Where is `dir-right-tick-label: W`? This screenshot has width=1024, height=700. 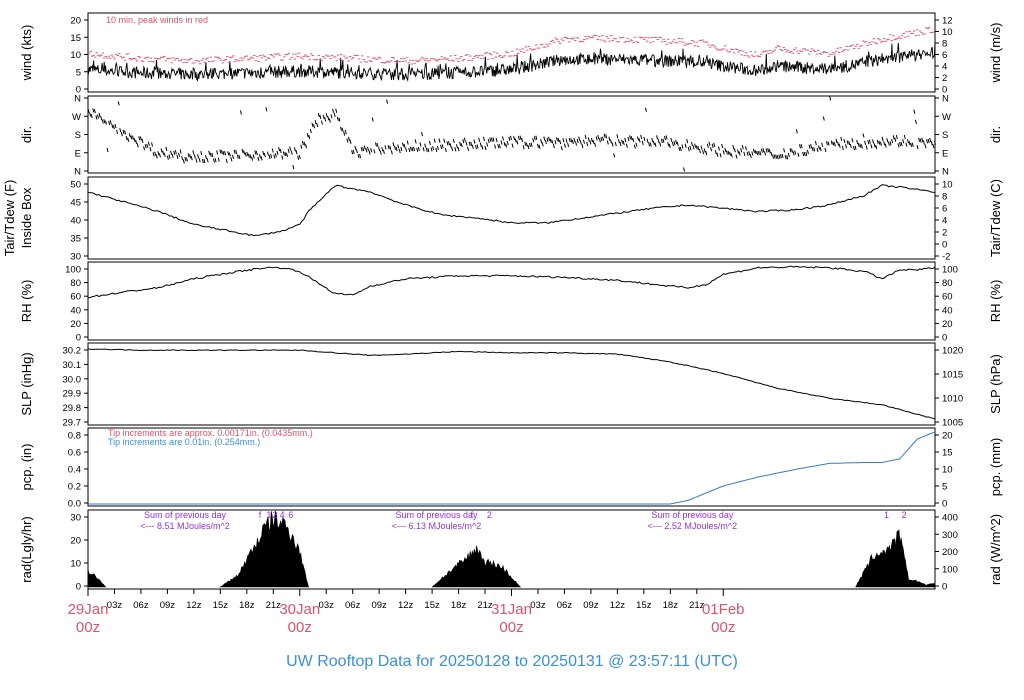 dir-right-tick-label: W is located at coordinates (946, 117).